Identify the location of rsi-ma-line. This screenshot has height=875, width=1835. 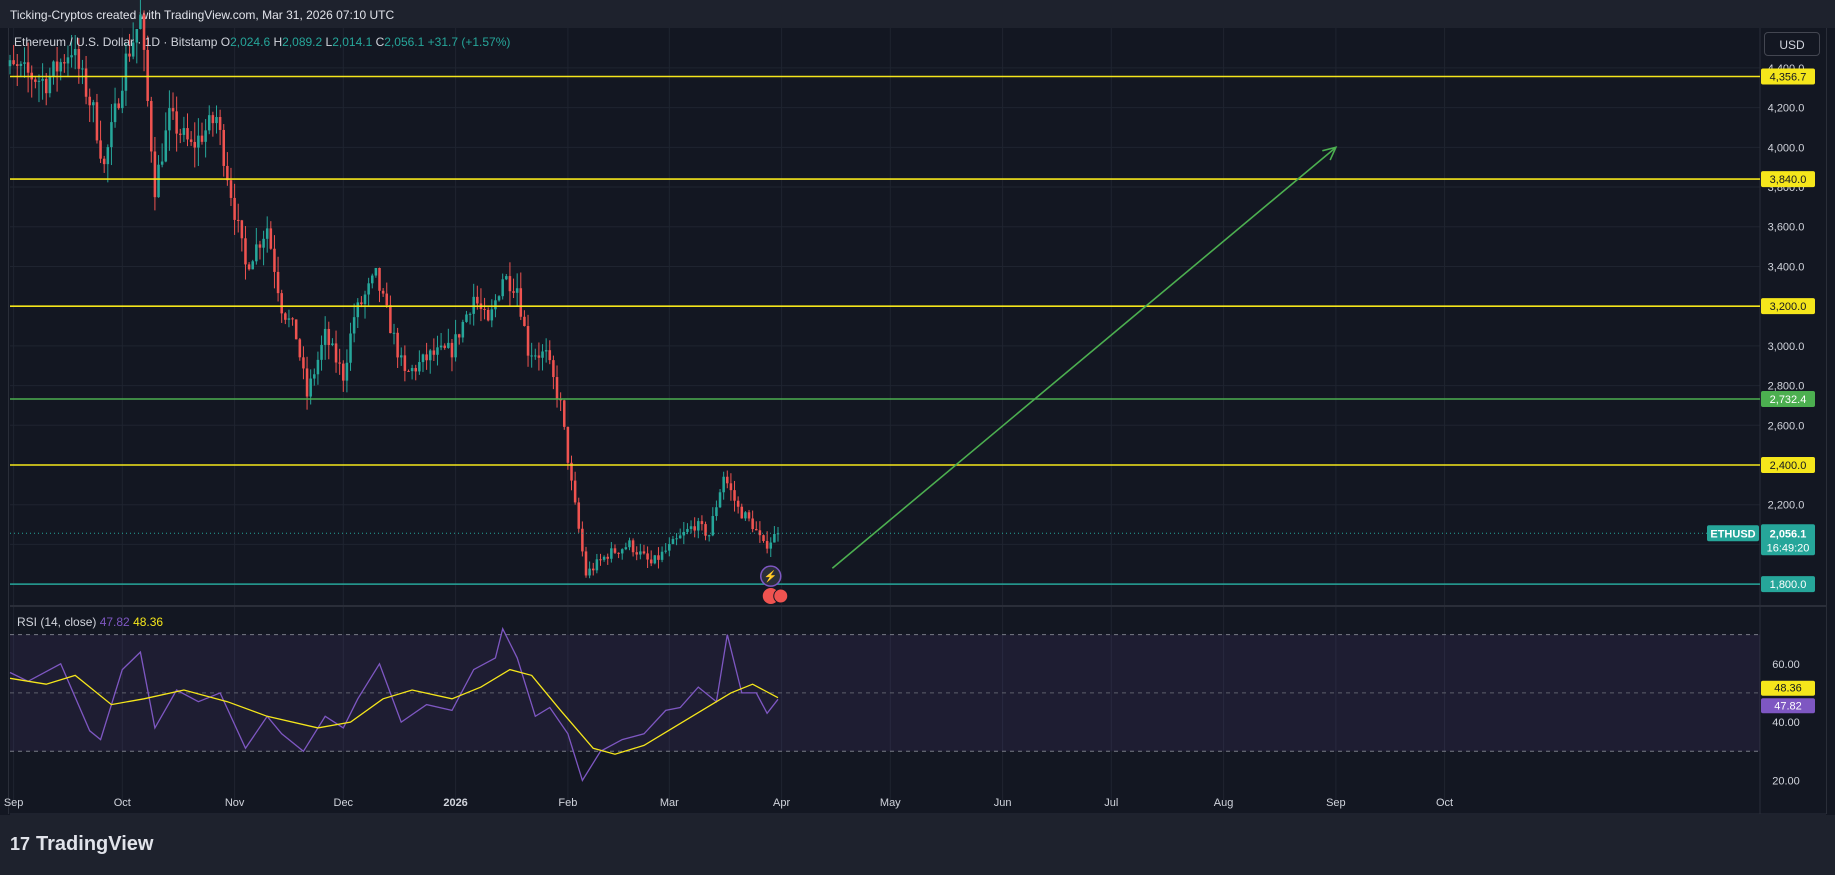
(394, 711).